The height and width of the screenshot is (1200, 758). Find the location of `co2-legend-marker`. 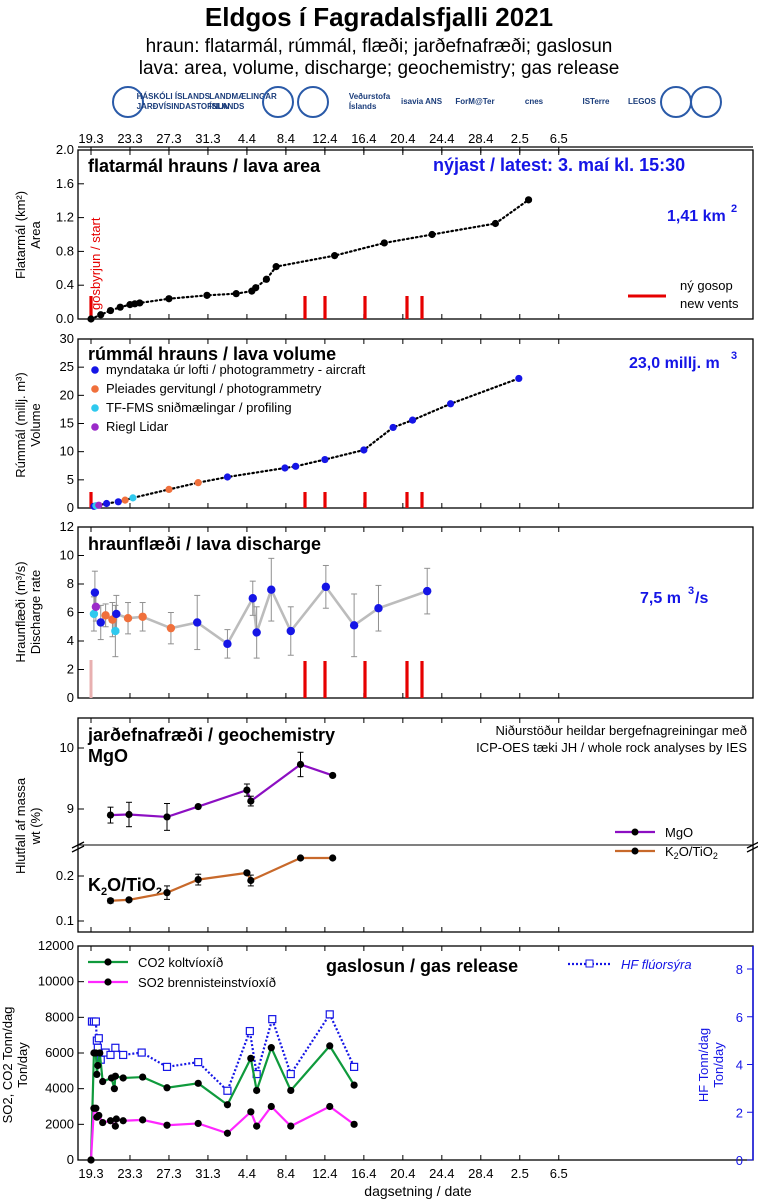

co2-legend-marker is located at coordinates (108, 962).